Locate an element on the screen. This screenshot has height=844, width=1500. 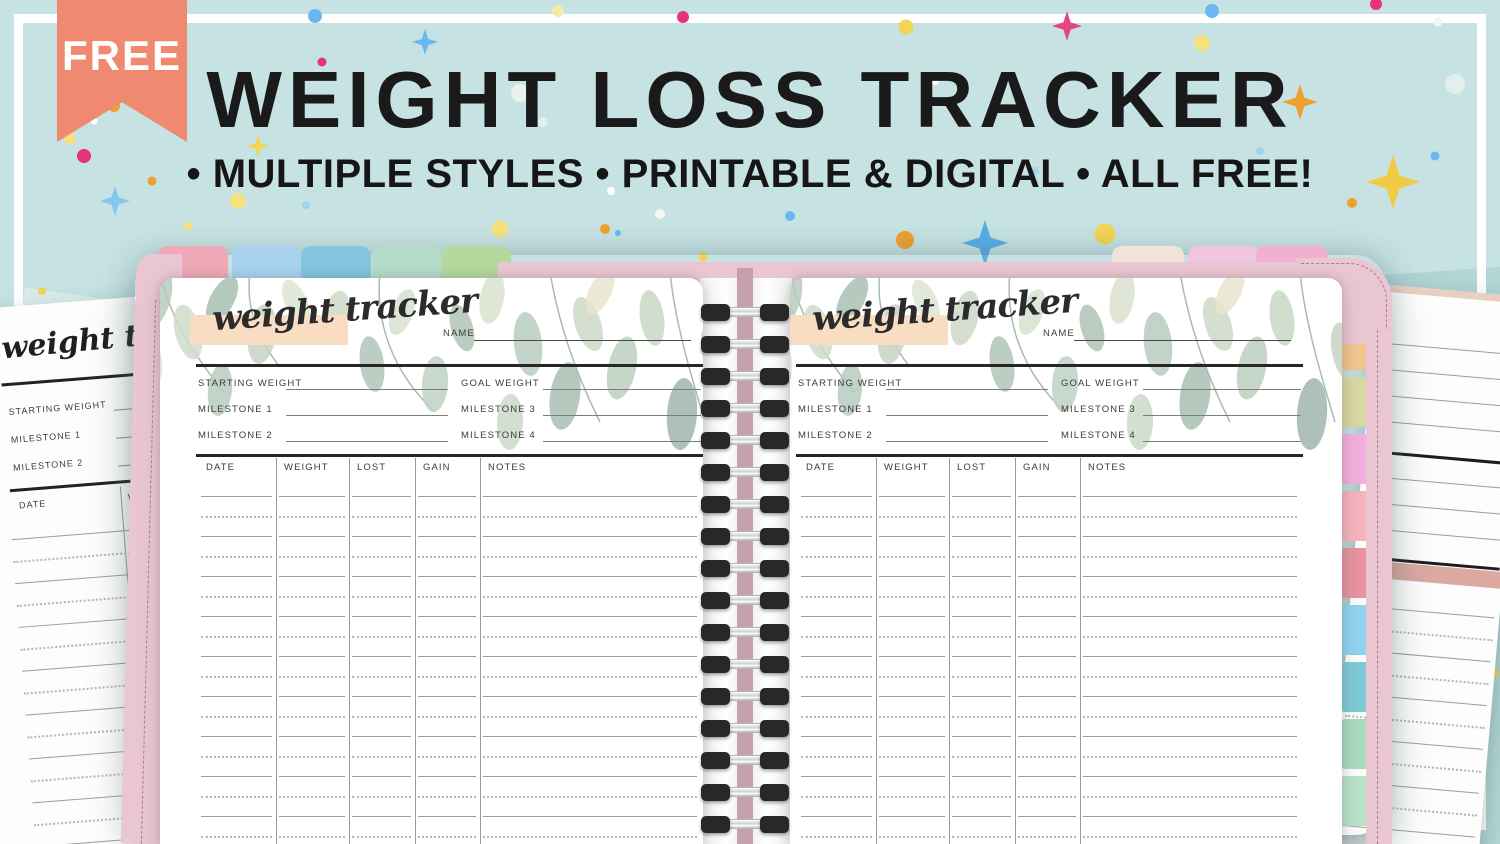
field-label: MILESTONE 2 is located at coordinates (835, 435).